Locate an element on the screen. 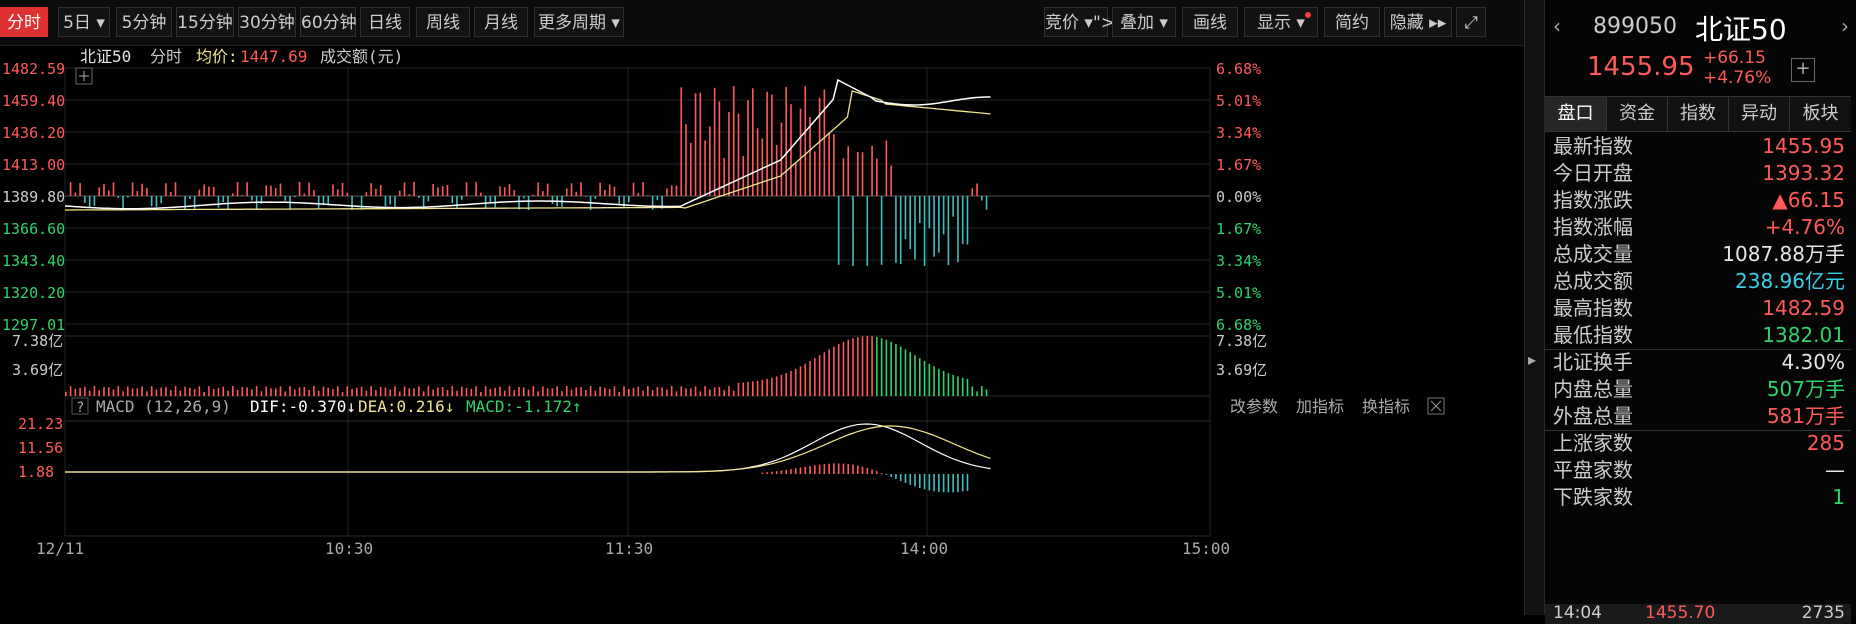  period-button-30min: 30分钟 is located at coordinates (267, 22).